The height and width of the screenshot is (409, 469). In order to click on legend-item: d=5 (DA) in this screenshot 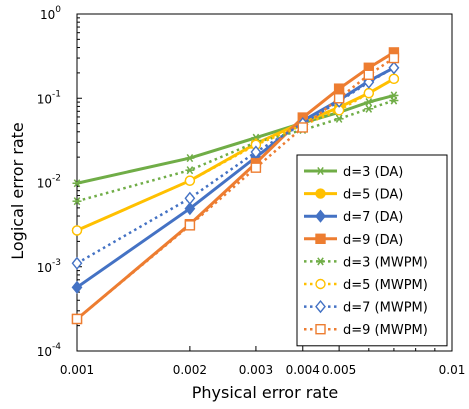, I will do `click(353, 195)`.